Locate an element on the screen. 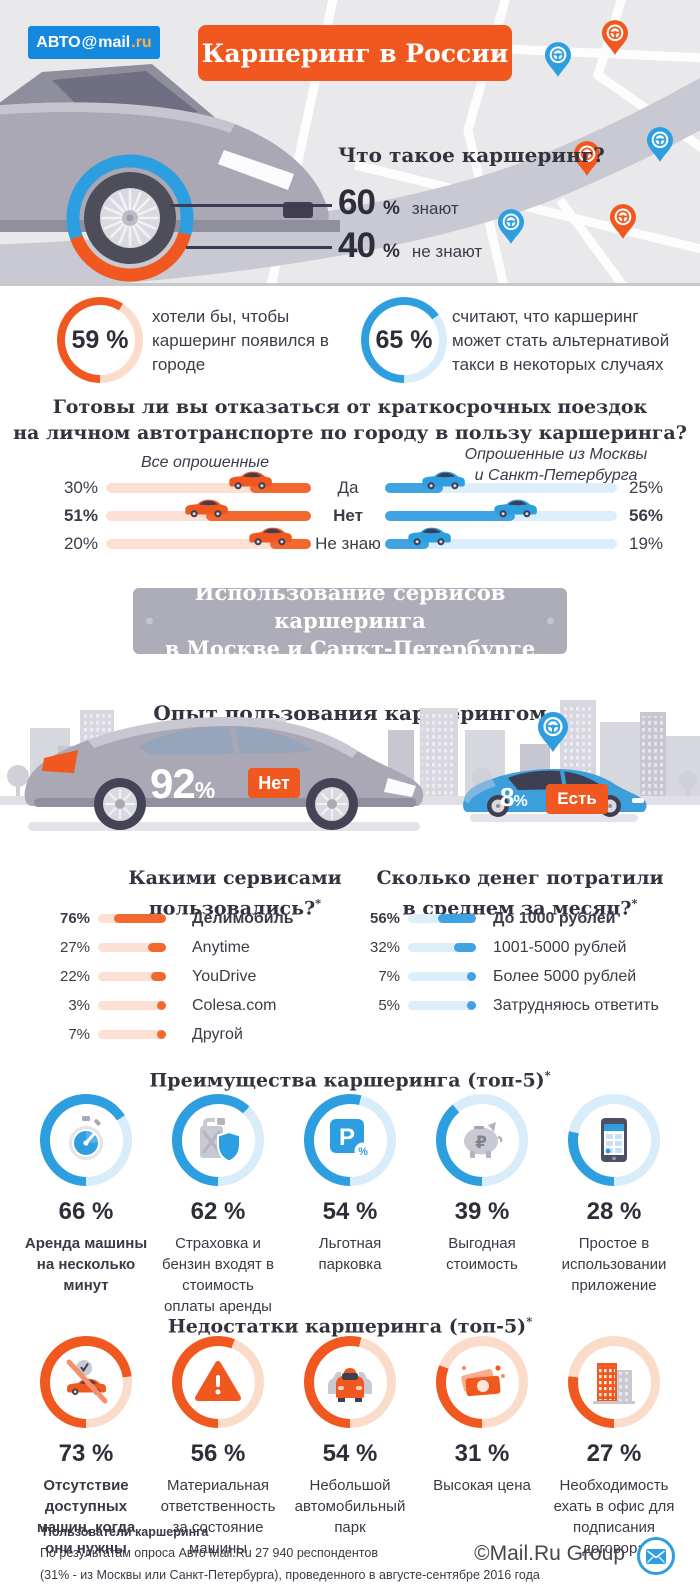  bar-mskspb-no is located at coordinates (501, 516).